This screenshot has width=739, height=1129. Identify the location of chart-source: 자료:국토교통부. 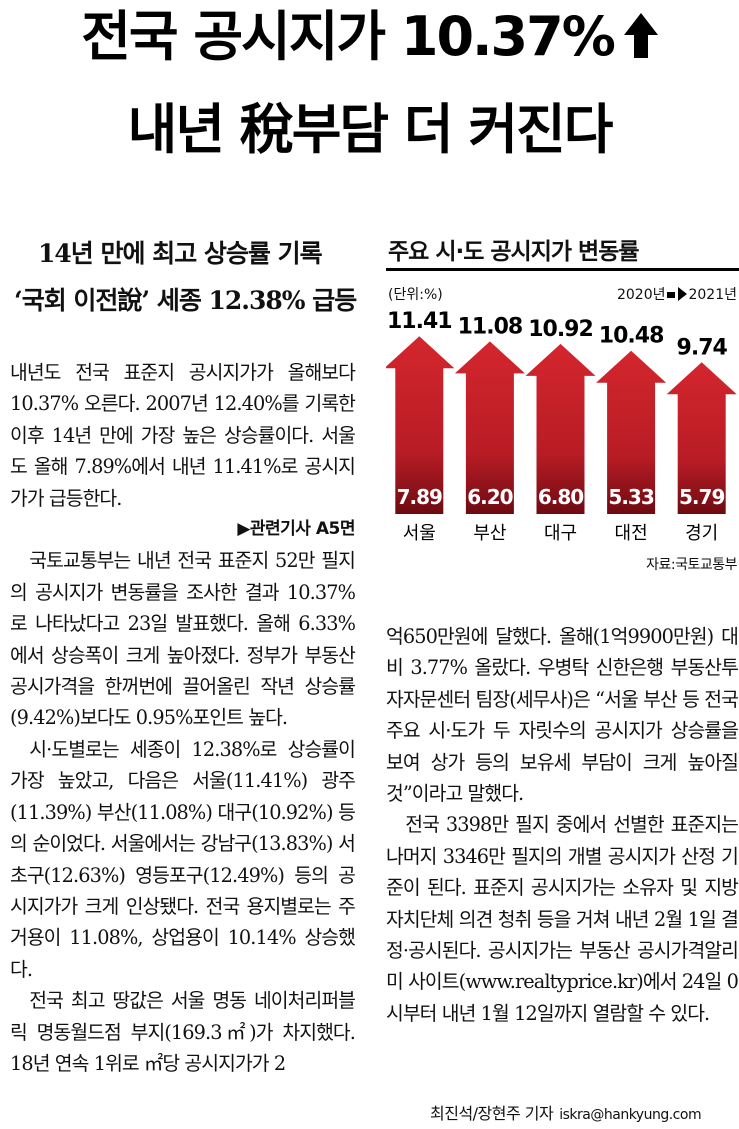
(691, 565).